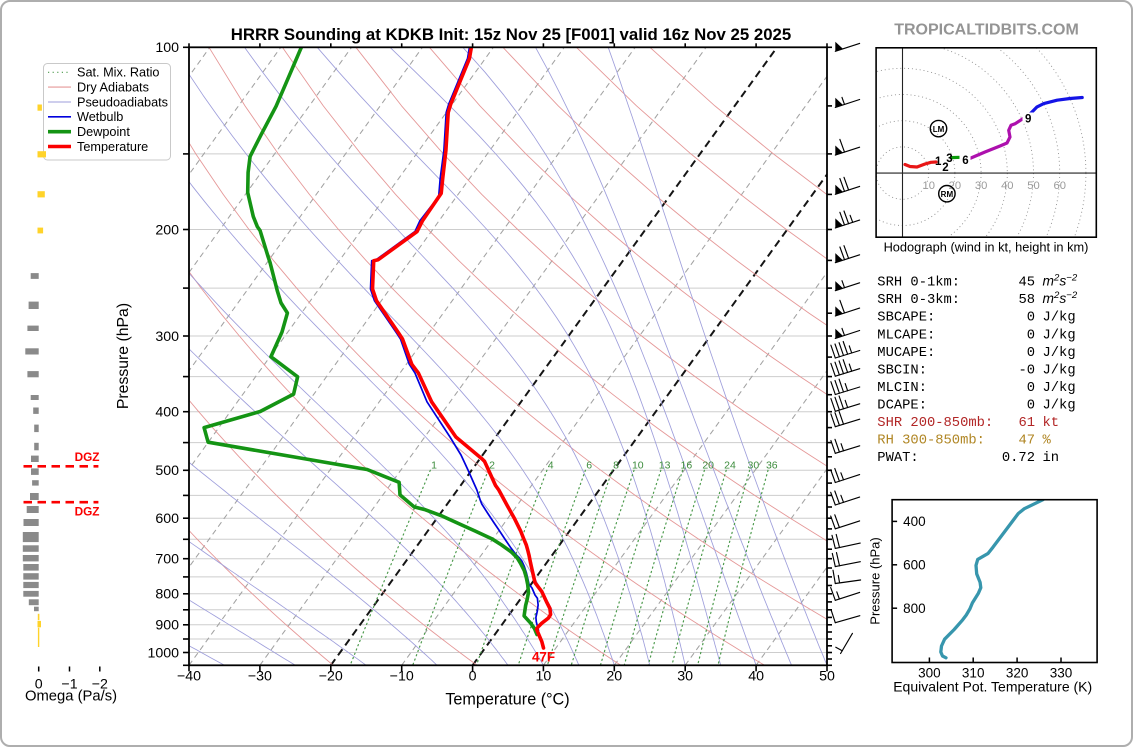 This screenshot has height=753, width=1134. What do you see at coordinates (100, 685) in the screenshot?
I see `svg-text: −2` at bounding box center [100, 685].